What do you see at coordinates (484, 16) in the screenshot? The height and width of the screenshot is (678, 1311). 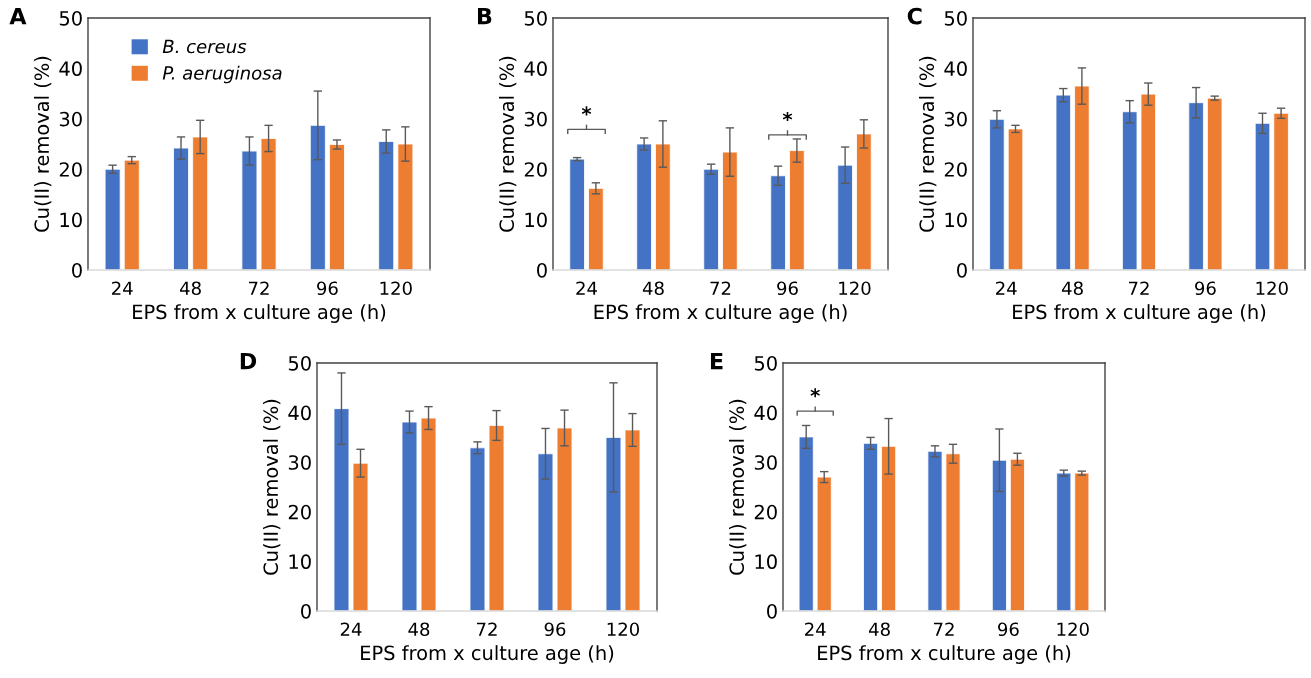 I see `chart-title: B` at bounding box center [484, 16].